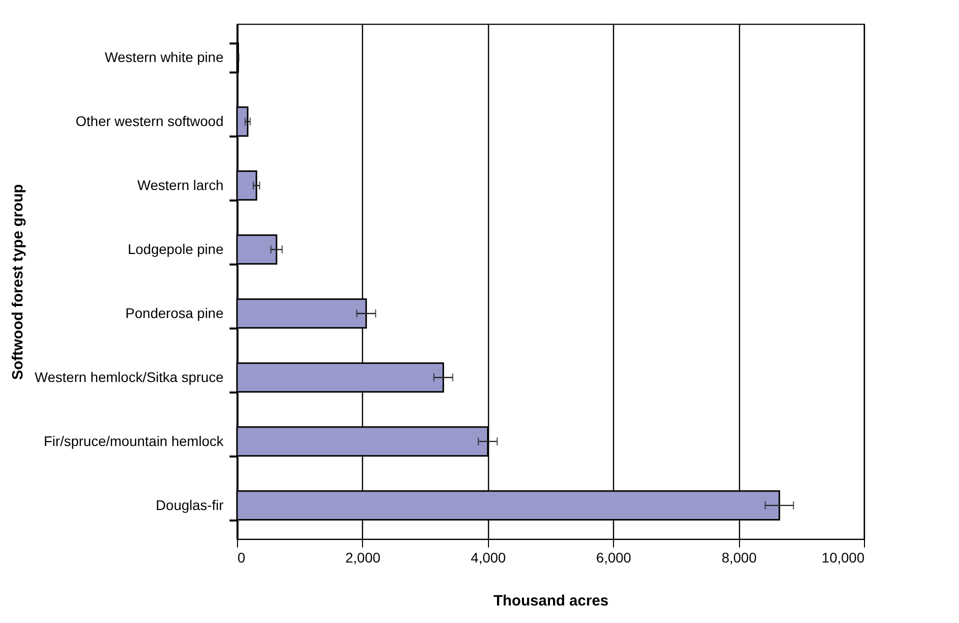  I want to click on x-axis-title: Thousand acres, so click(551, 601).